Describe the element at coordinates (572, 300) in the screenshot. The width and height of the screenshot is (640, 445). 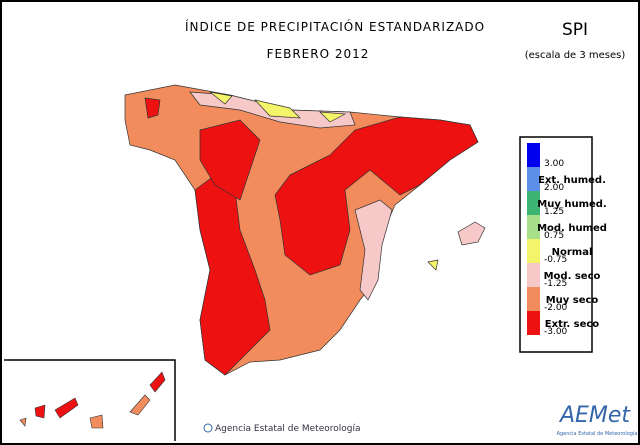
I see `legend-class: Muy seco` at that location.